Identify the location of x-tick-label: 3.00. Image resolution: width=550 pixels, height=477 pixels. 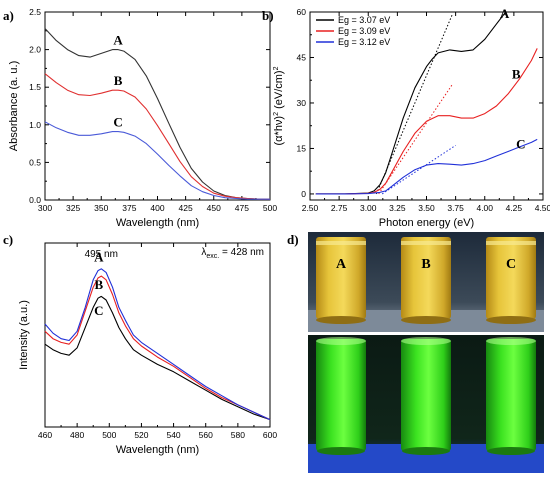
(368, 208).